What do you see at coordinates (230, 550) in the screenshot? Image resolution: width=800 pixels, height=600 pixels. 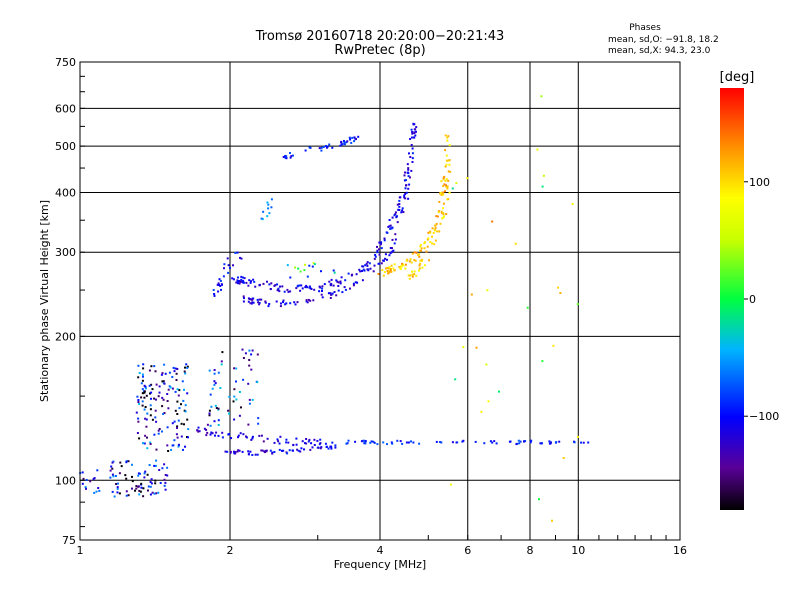 I see `x-tick-label: 2` at bounding box center [230, 550].